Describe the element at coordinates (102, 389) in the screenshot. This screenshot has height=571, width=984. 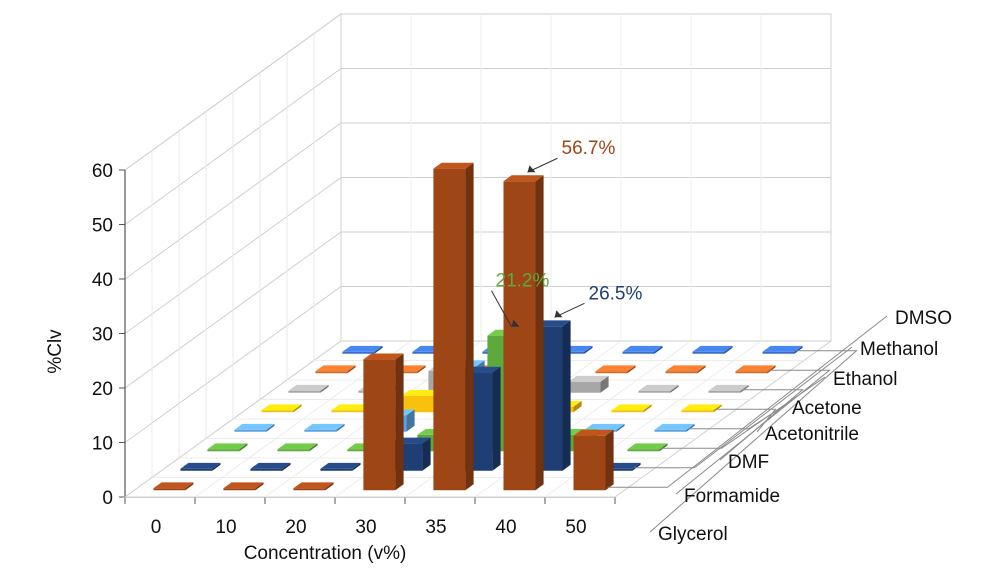
I see `y-tick-label: 20` at that location.